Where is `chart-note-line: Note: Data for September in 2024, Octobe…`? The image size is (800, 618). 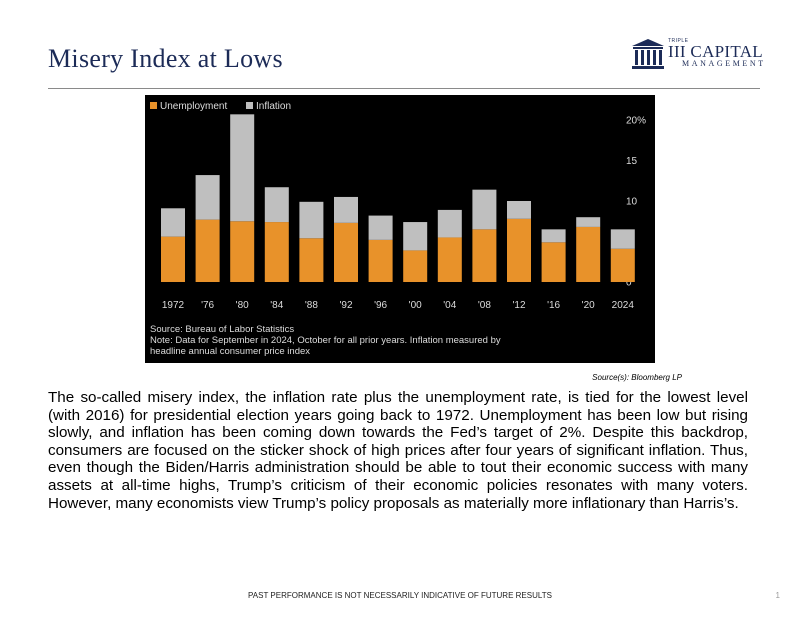 chart-note-line: Note: Data for September in 2024, Octobe… is located at coordinates (325, 340).